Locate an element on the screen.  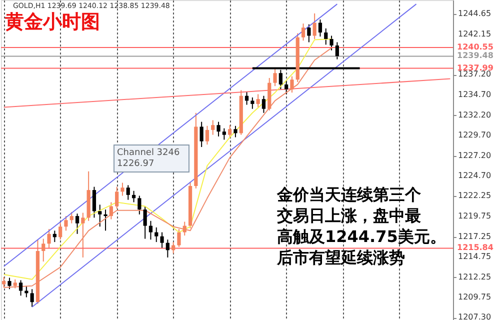
y-tick-label: 1229.70 is located at coordinates (475, 135).